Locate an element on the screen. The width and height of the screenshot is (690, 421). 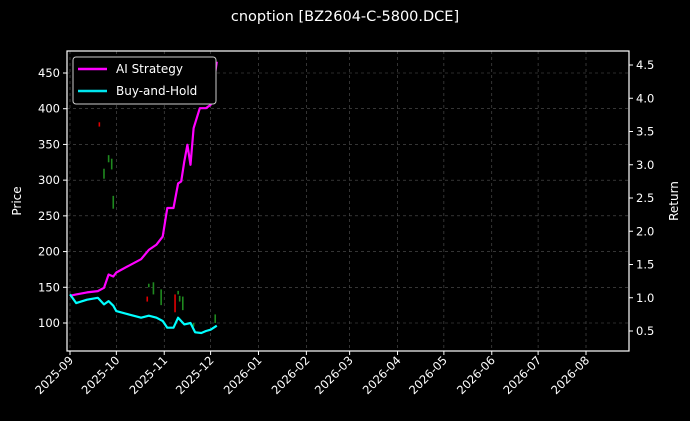
x-tick-label: 2026-01 is located at coordinates (243, 375).